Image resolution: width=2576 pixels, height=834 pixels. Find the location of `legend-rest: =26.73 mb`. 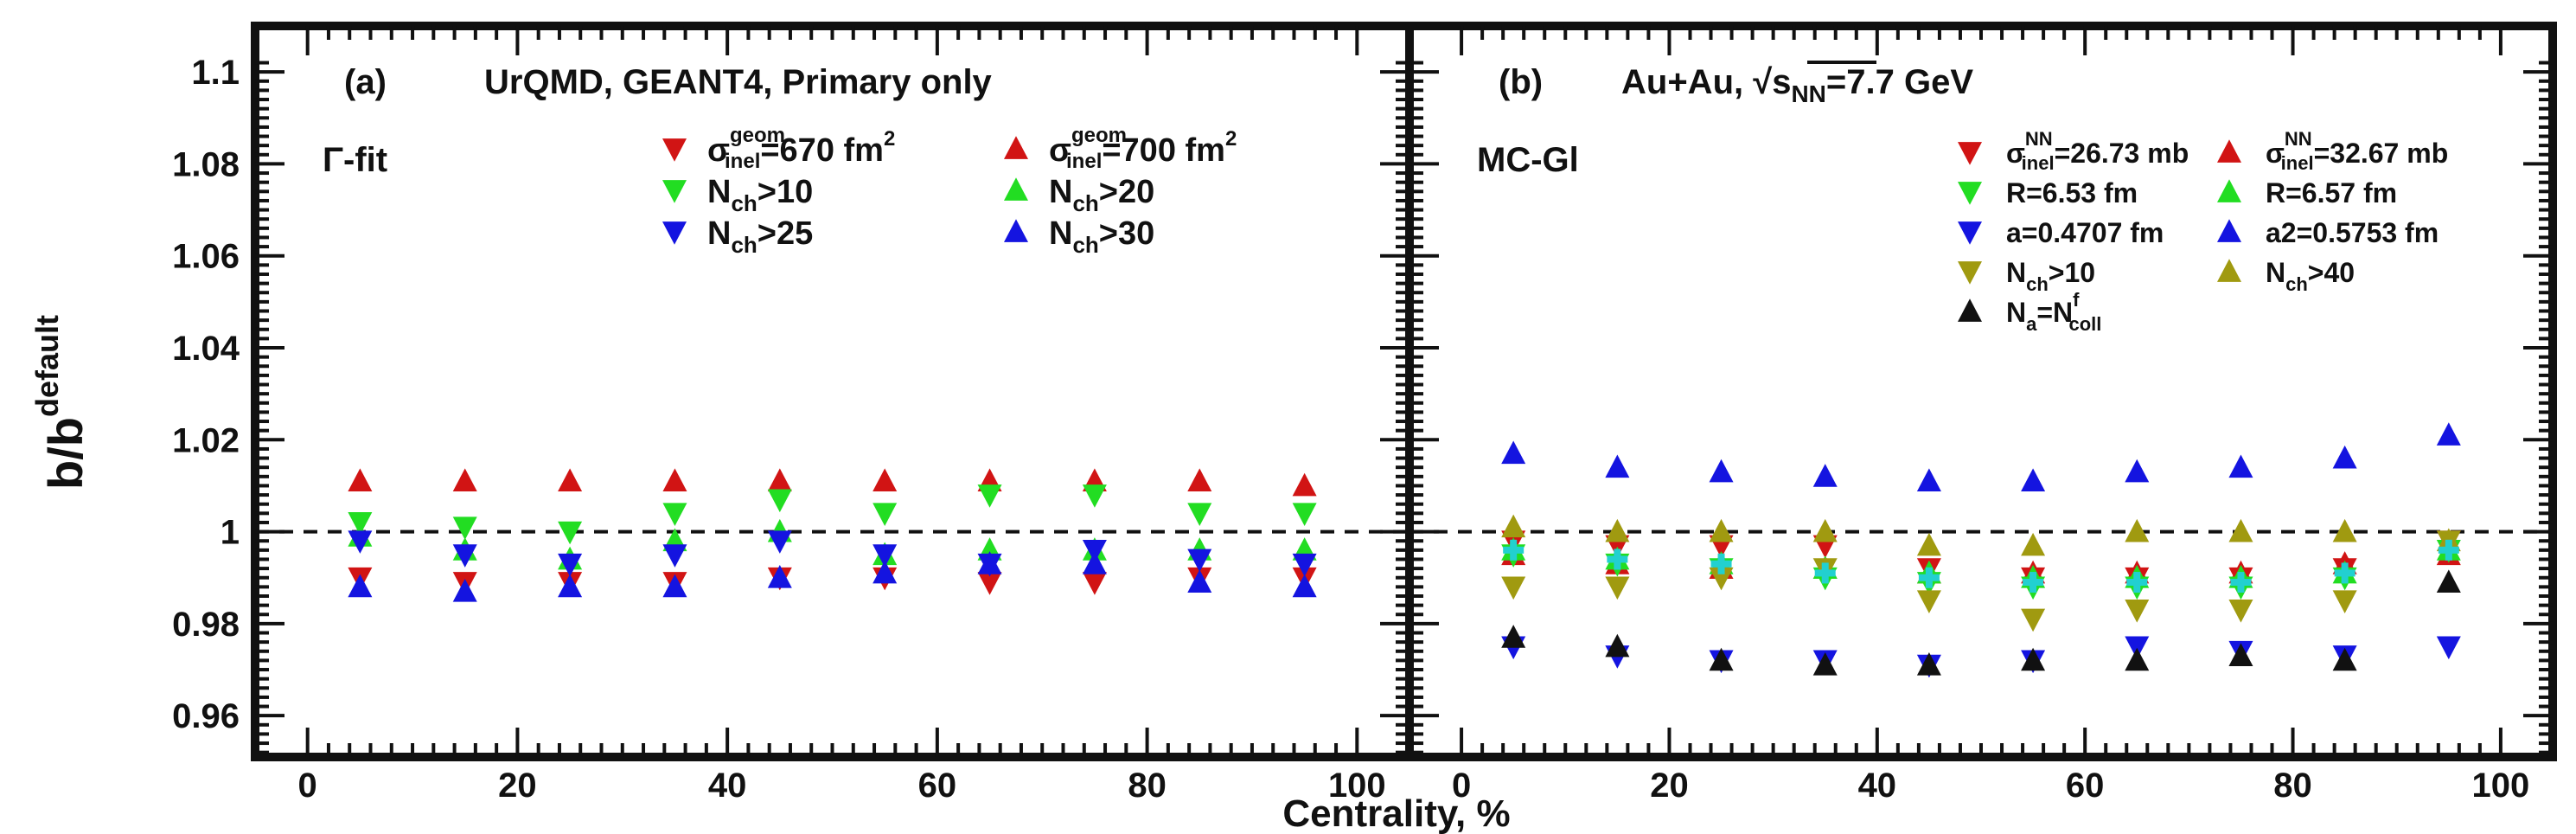

legend-rest: =26.73 mb is located at coordinates (2122, 153).